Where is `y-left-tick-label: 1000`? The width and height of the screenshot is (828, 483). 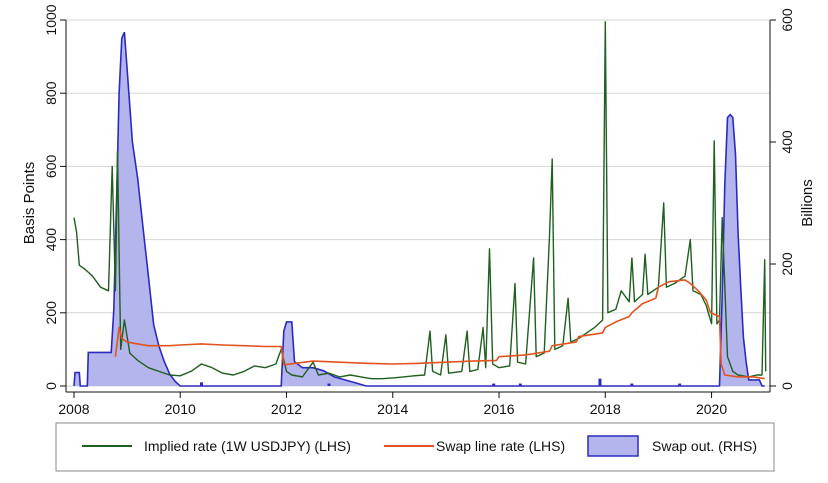
y-left-tick-label: 1000 is located at coordinates (51, 19).